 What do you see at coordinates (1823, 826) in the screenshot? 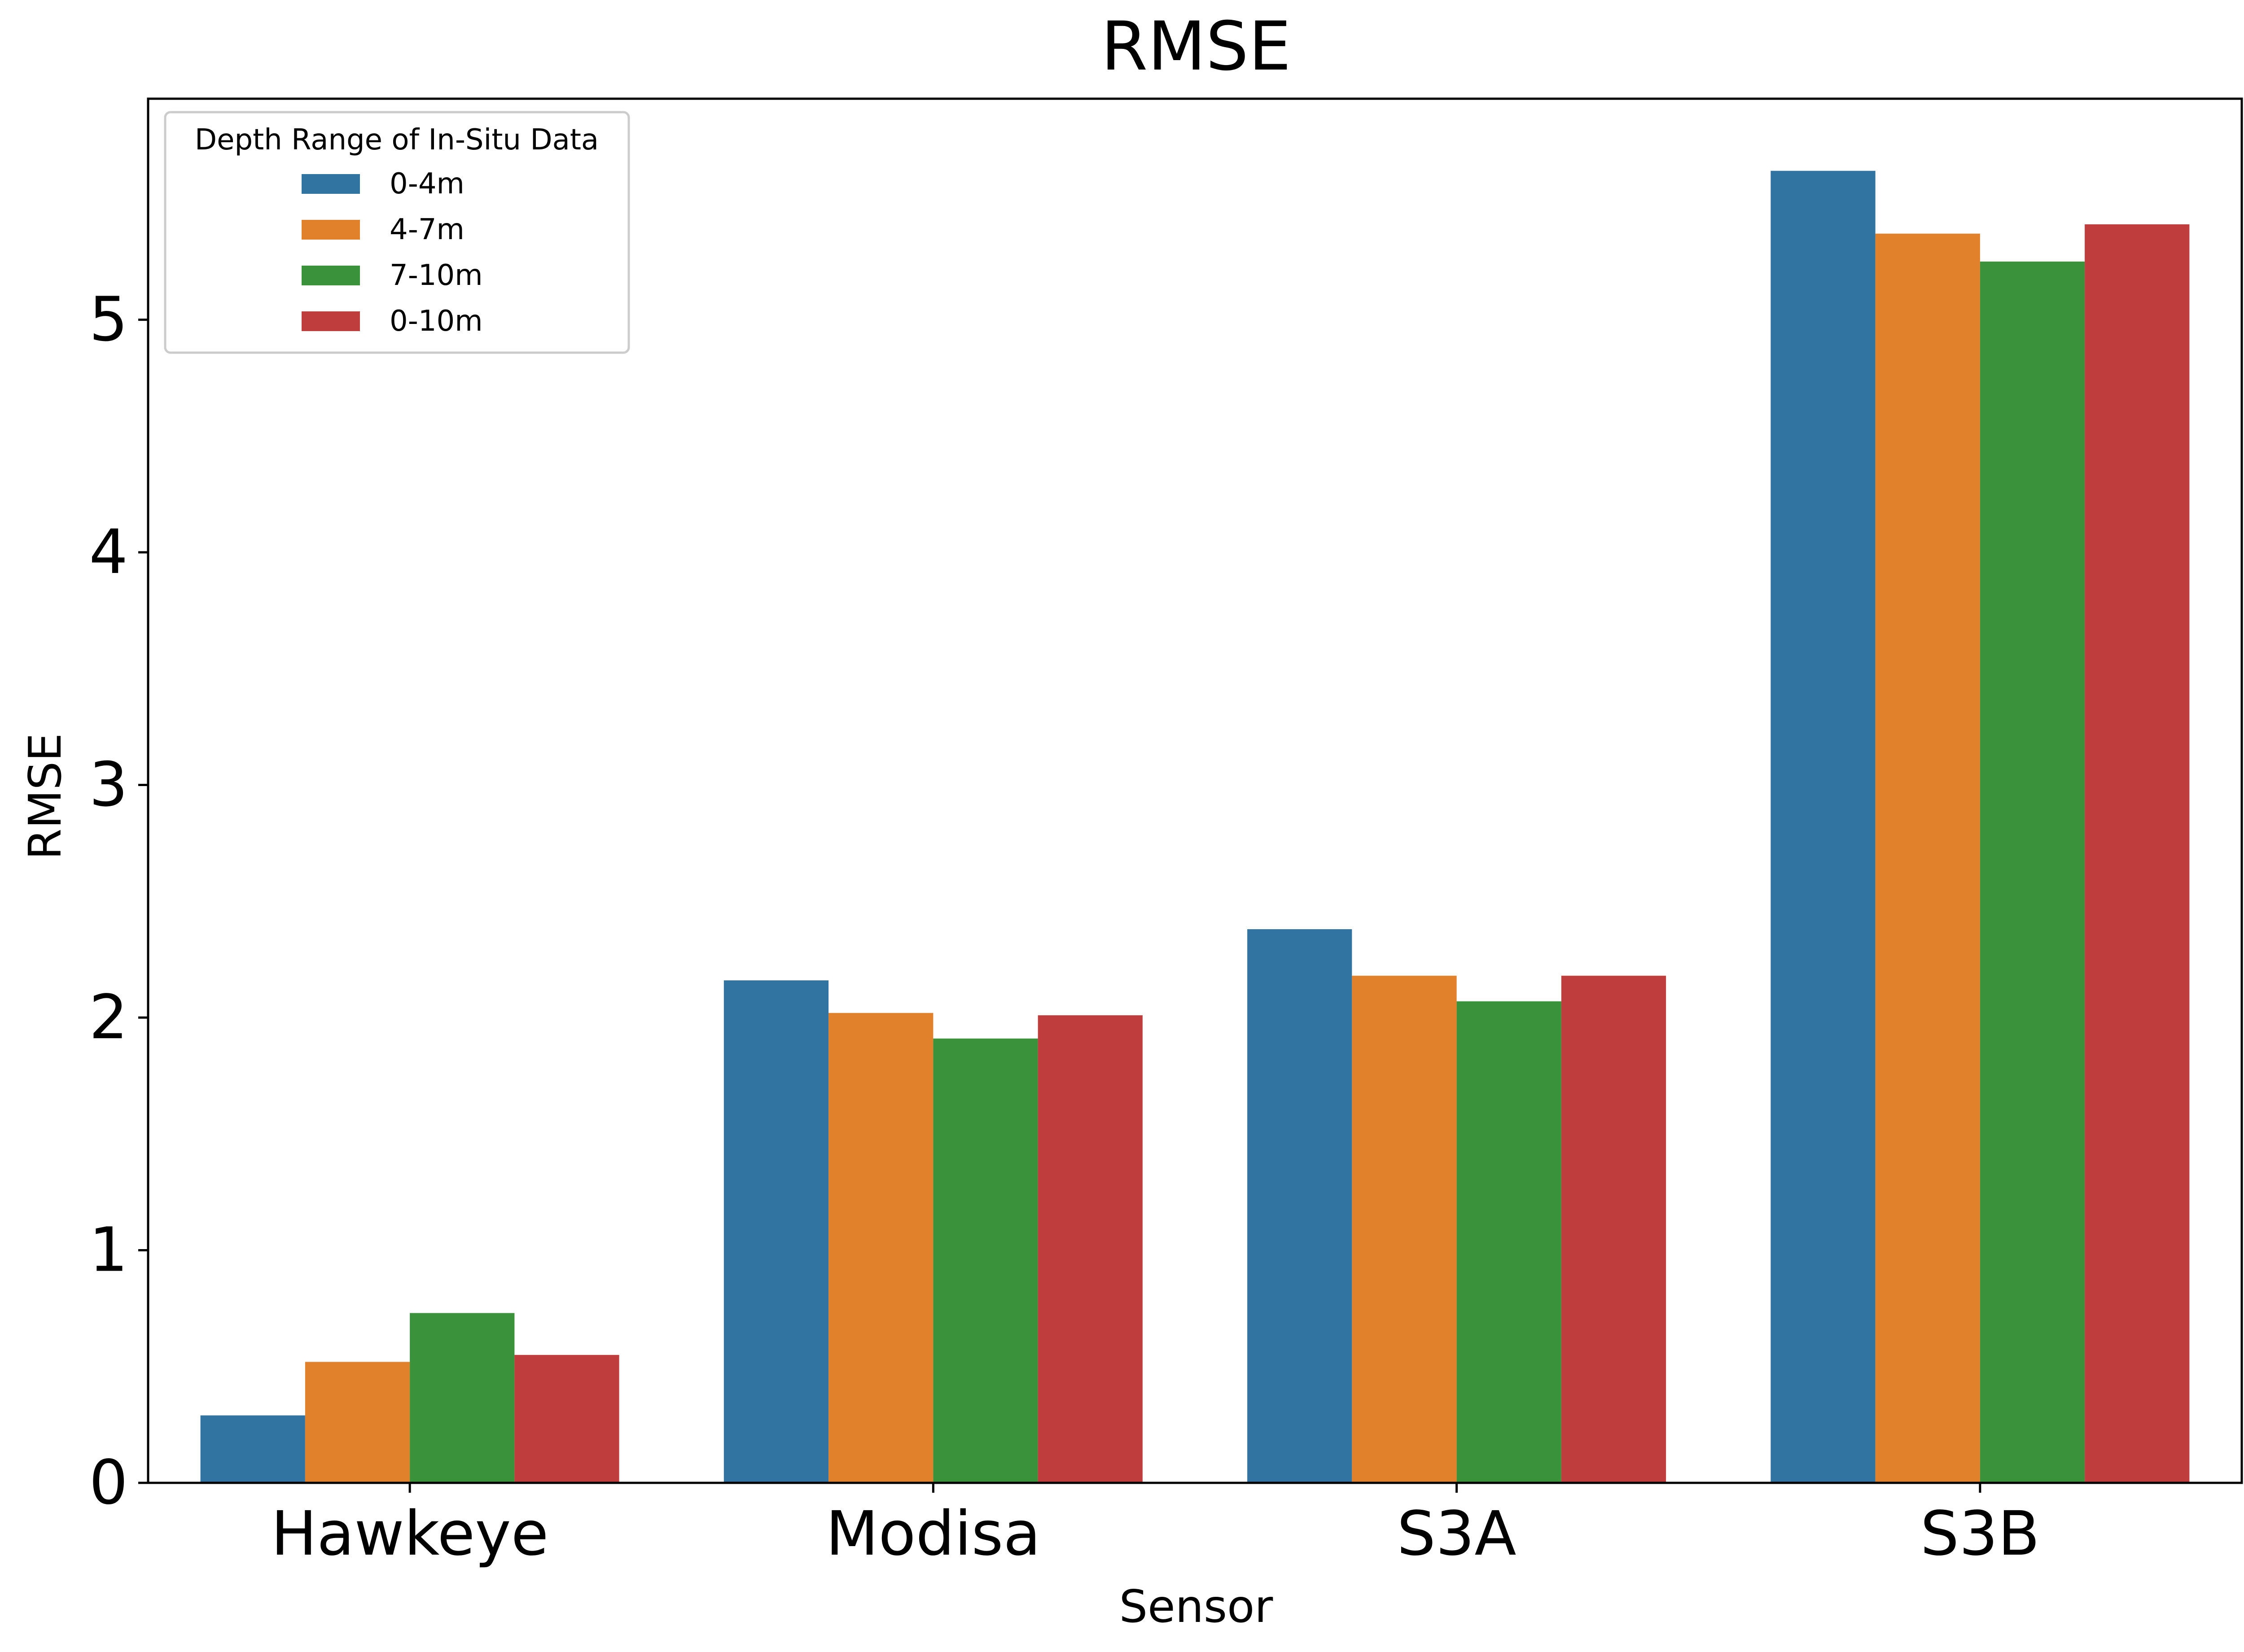
I see `bar-s3b-0-4m` at bounding box center [1823, 826].